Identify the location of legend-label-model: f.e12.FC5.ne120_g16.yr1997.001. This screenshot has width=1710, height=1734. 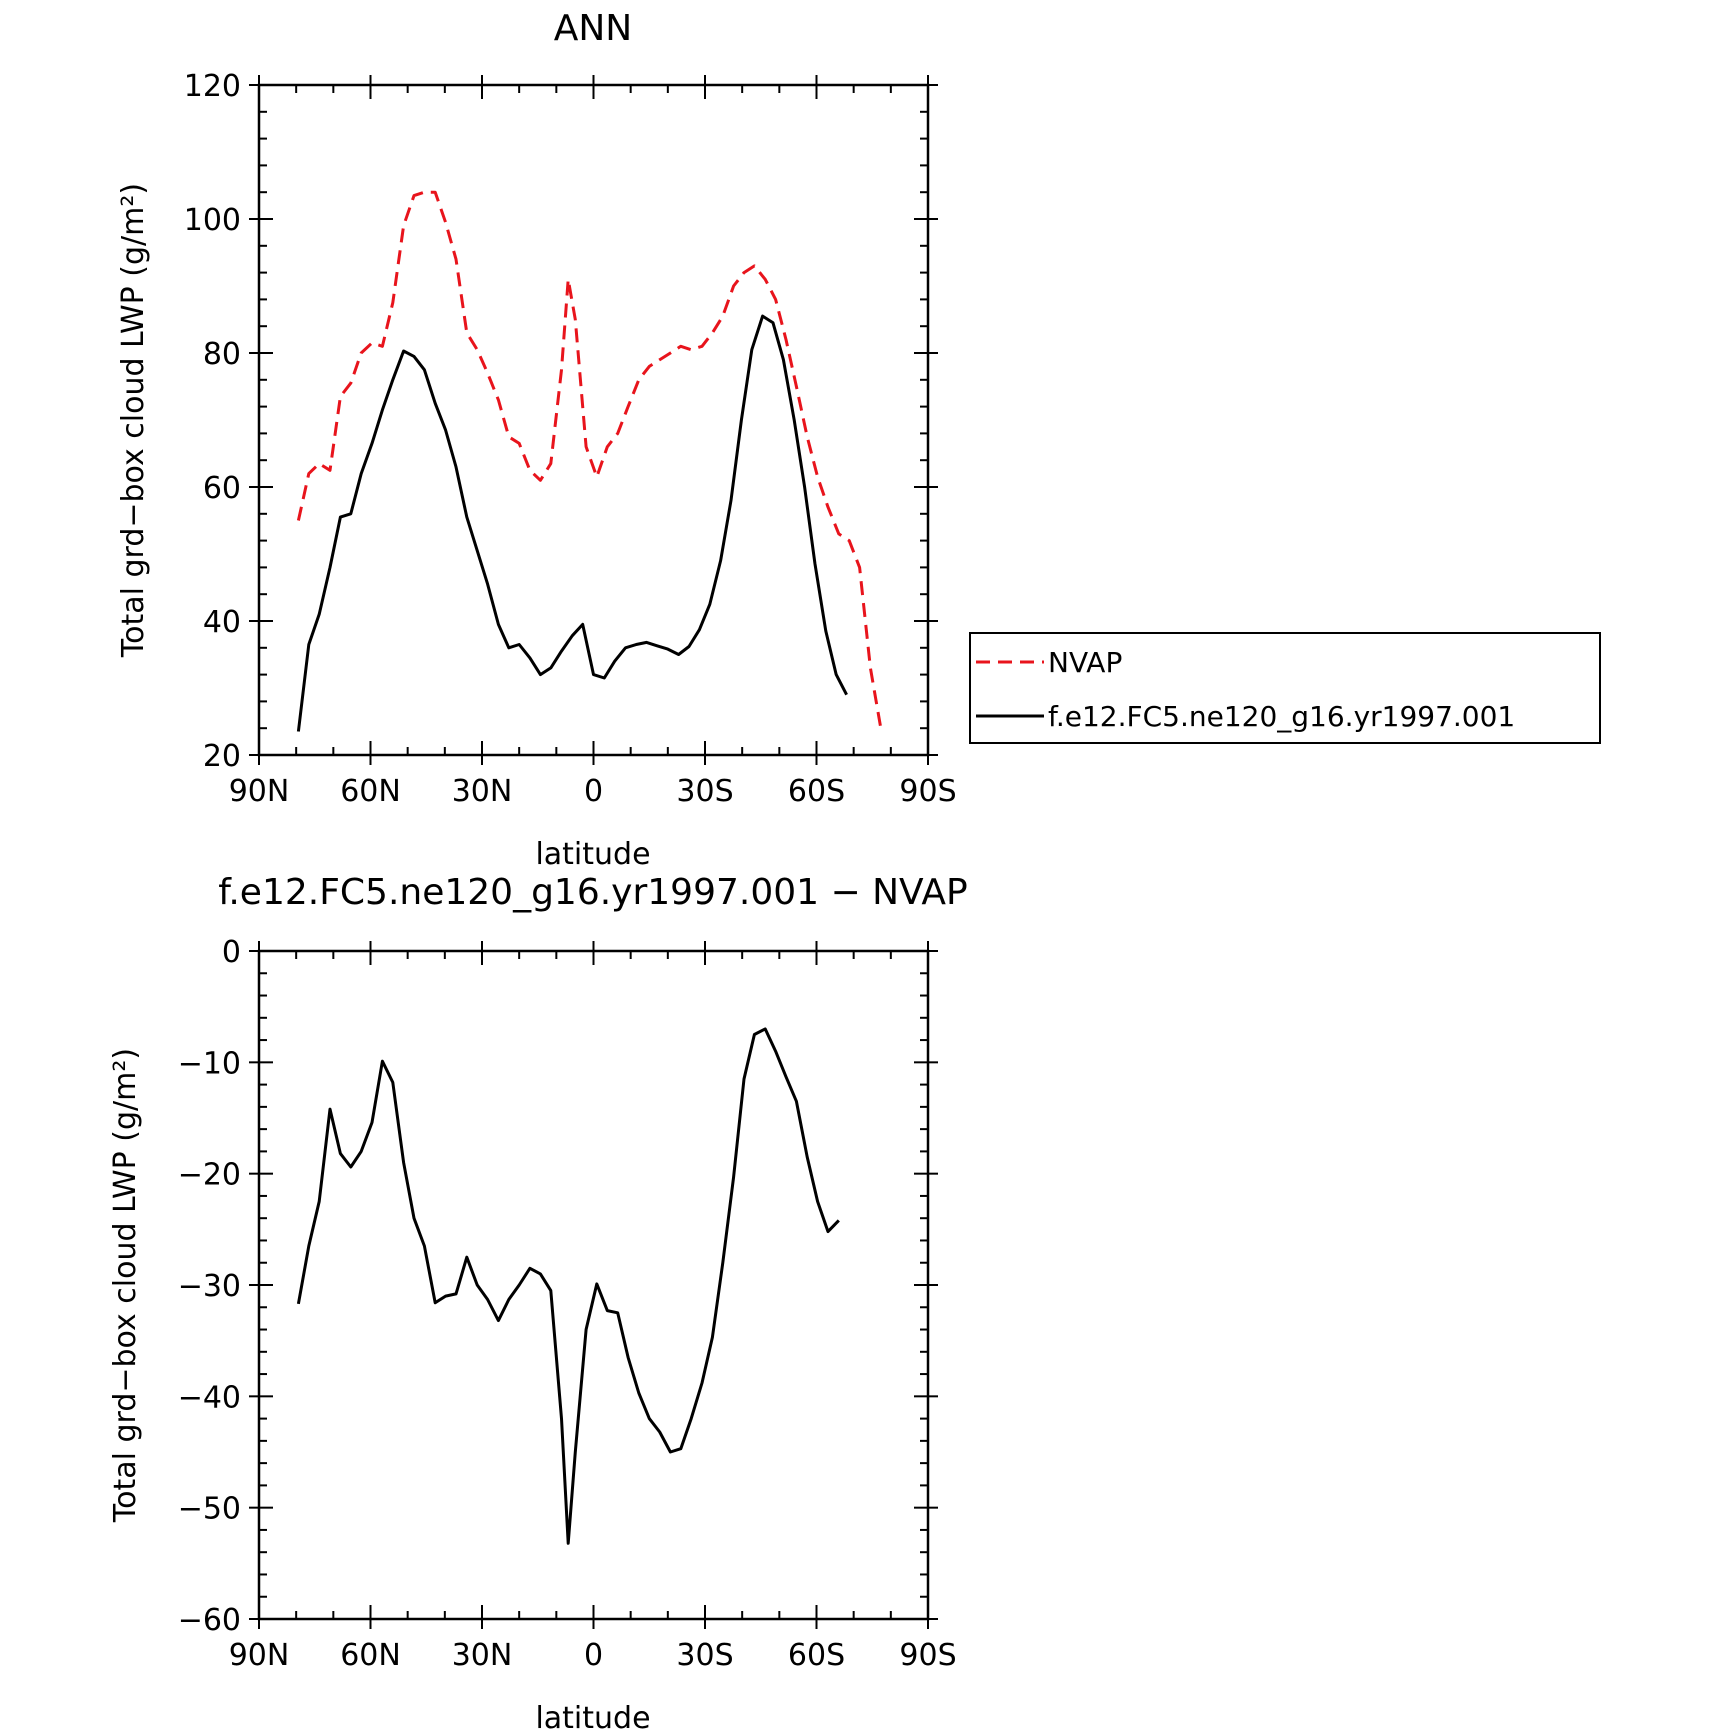
(1281, 716).